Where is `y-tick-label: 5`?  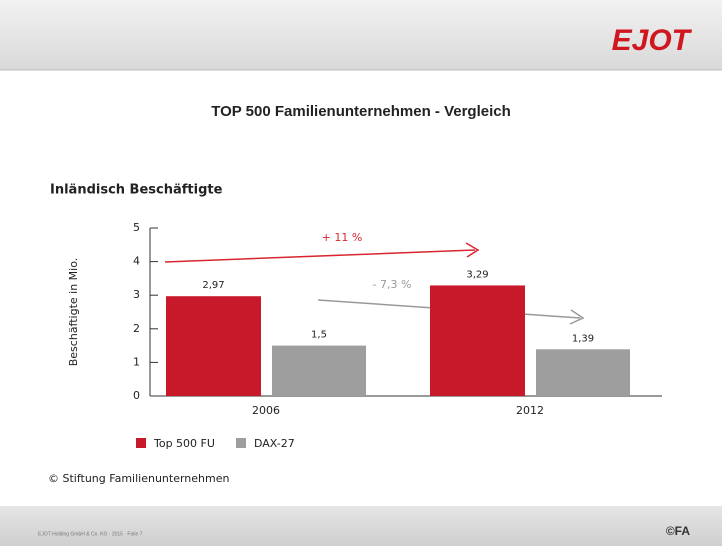 y-tick-label: 5 is located at coordinates (136, 227).